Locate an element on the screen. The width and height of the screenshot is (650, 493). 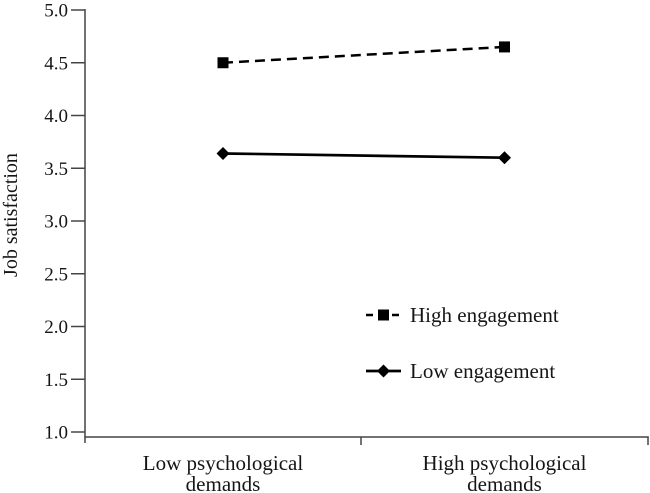
y-tick-label: 4.5 is located at coordinates (56, 63).